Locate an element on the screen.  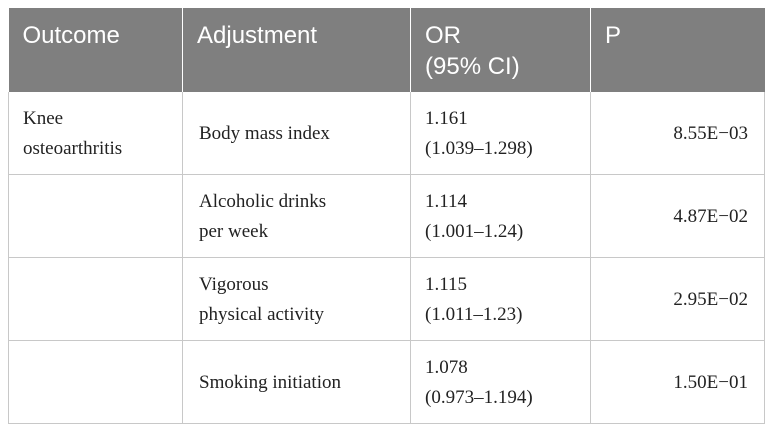
or-value: 1.114 is located at coordinates (446, 201).